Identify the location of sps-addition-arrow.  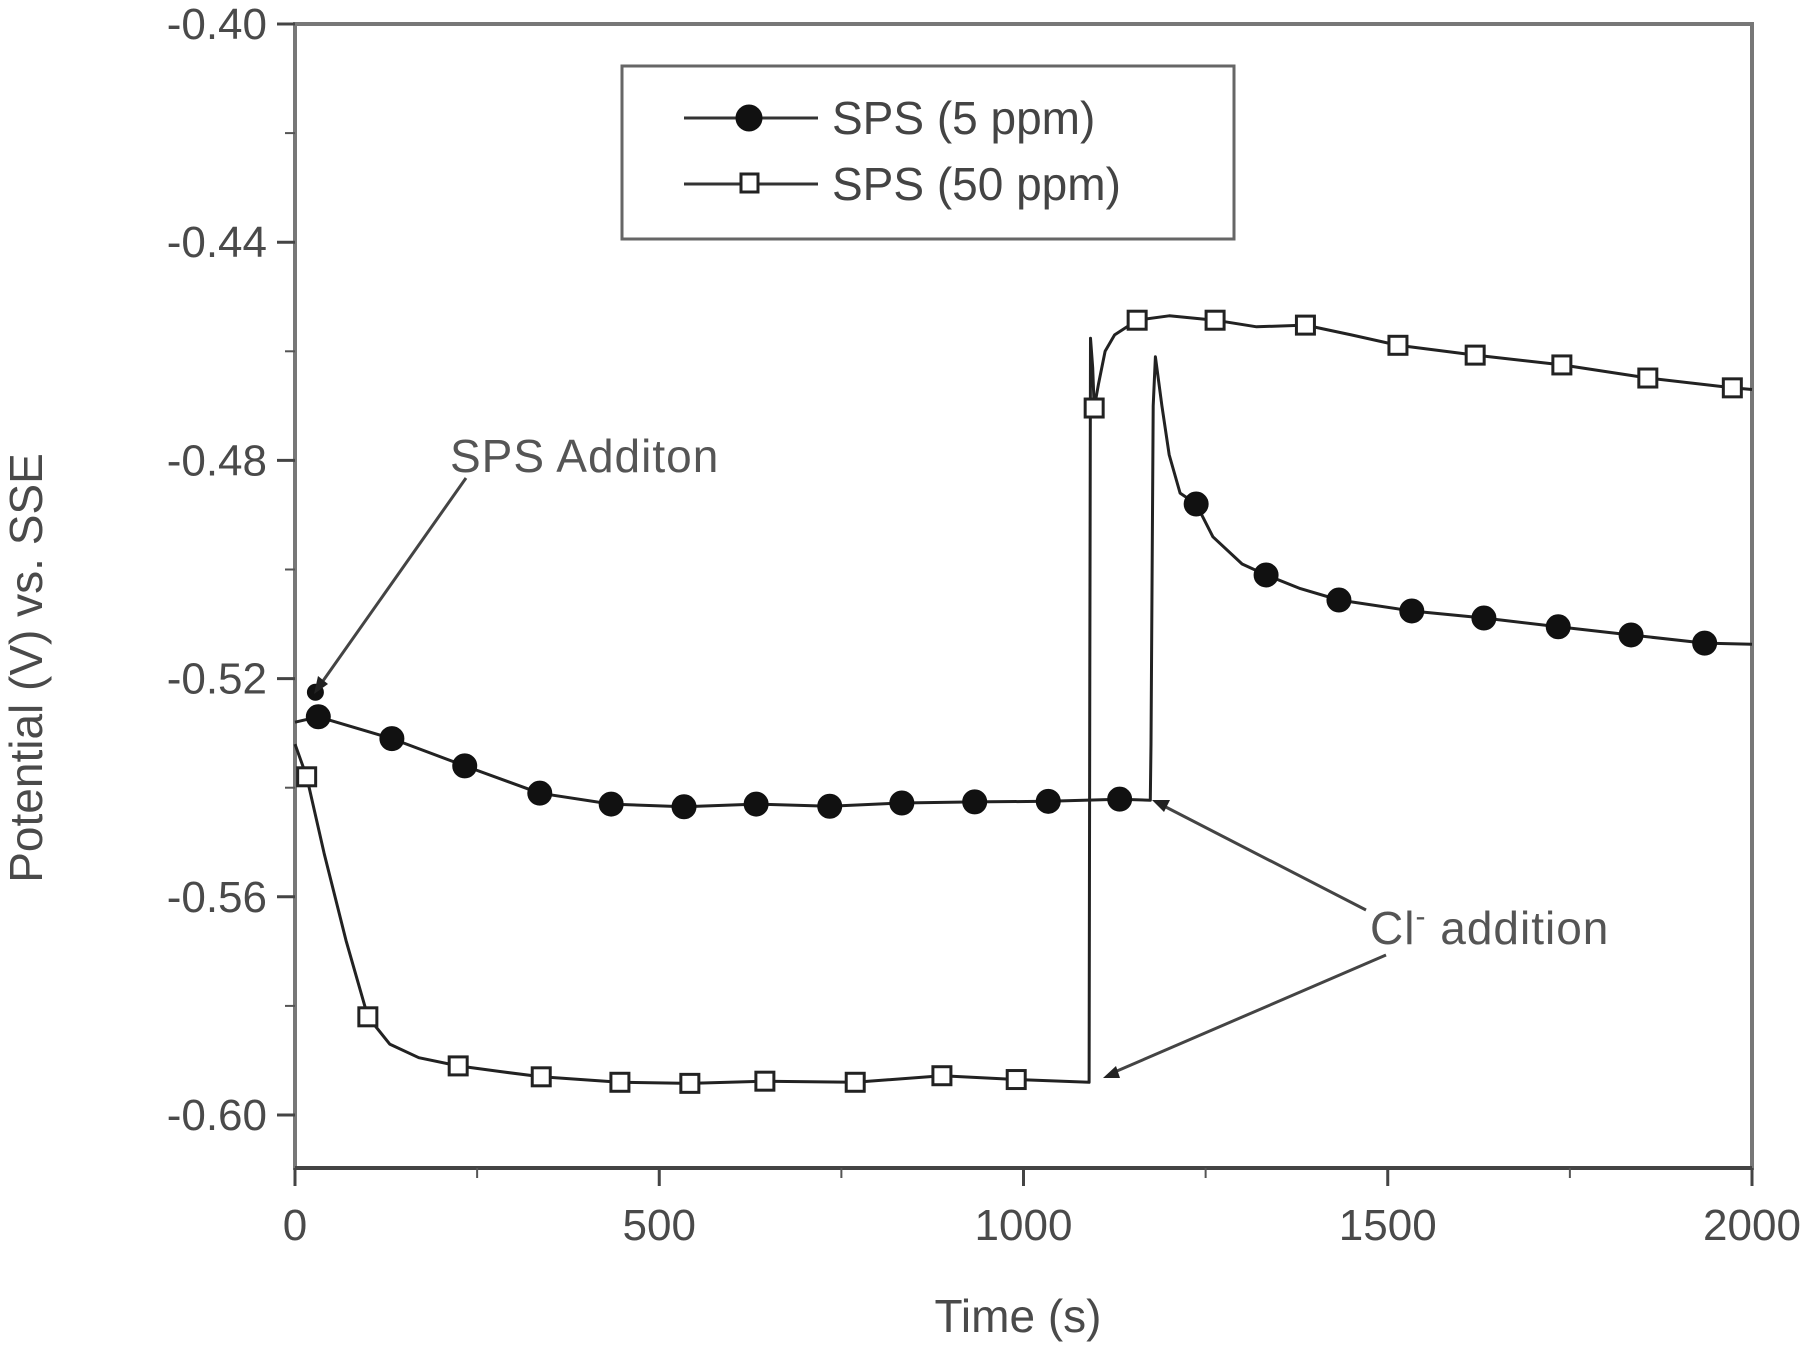
(392, 583).